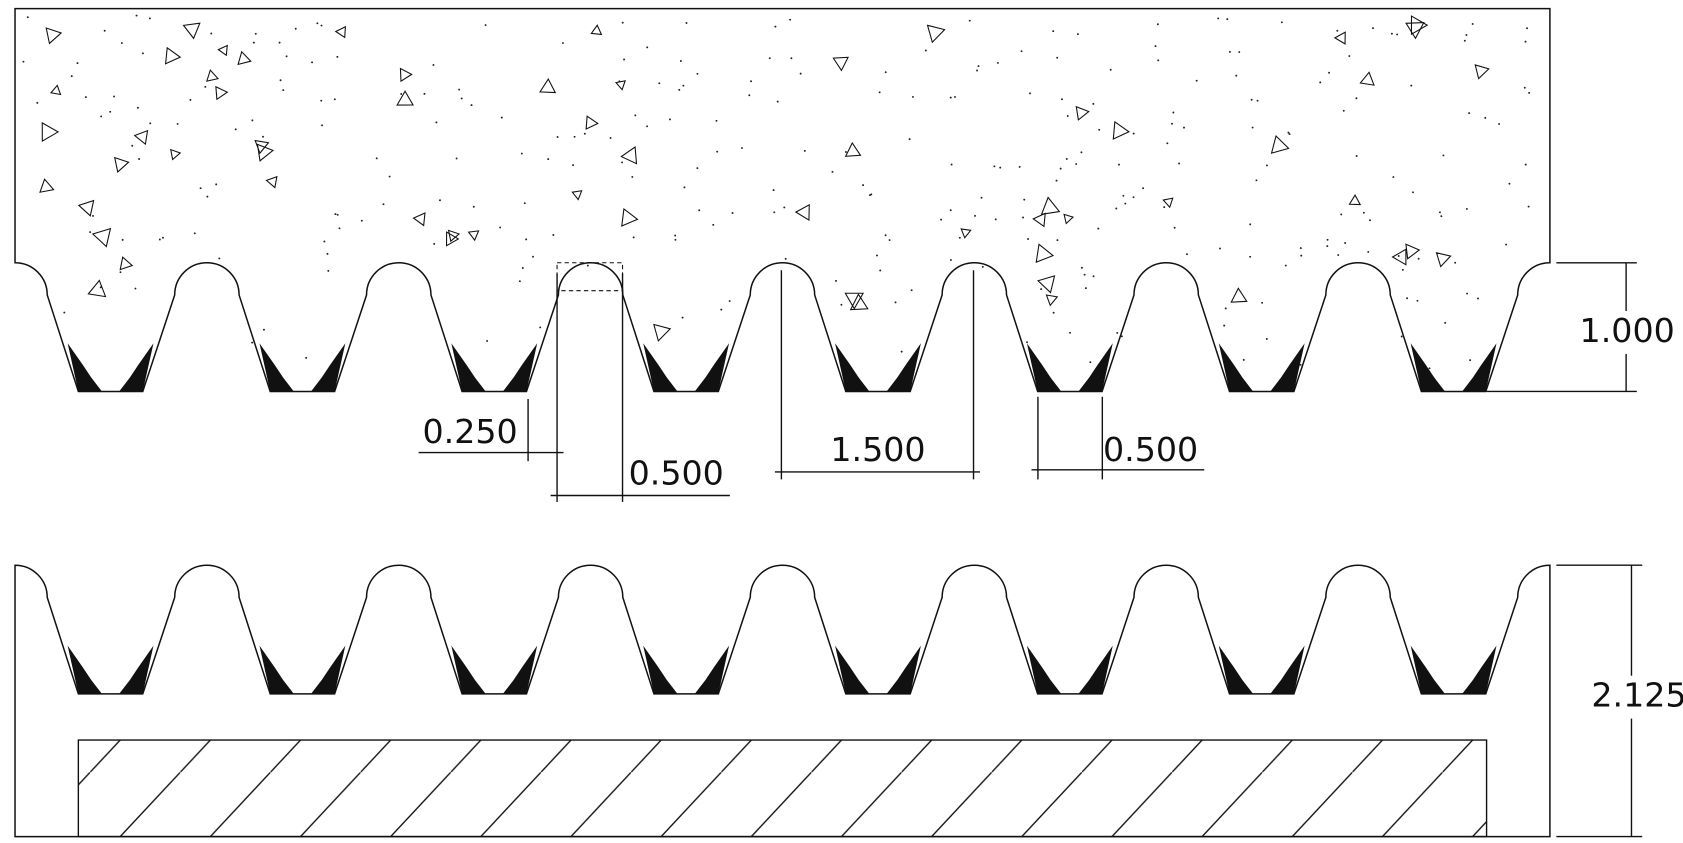  Describe the element at coordinates (1150, 449) in the screenshot. I see `dimension-label: 0.500` at that location.